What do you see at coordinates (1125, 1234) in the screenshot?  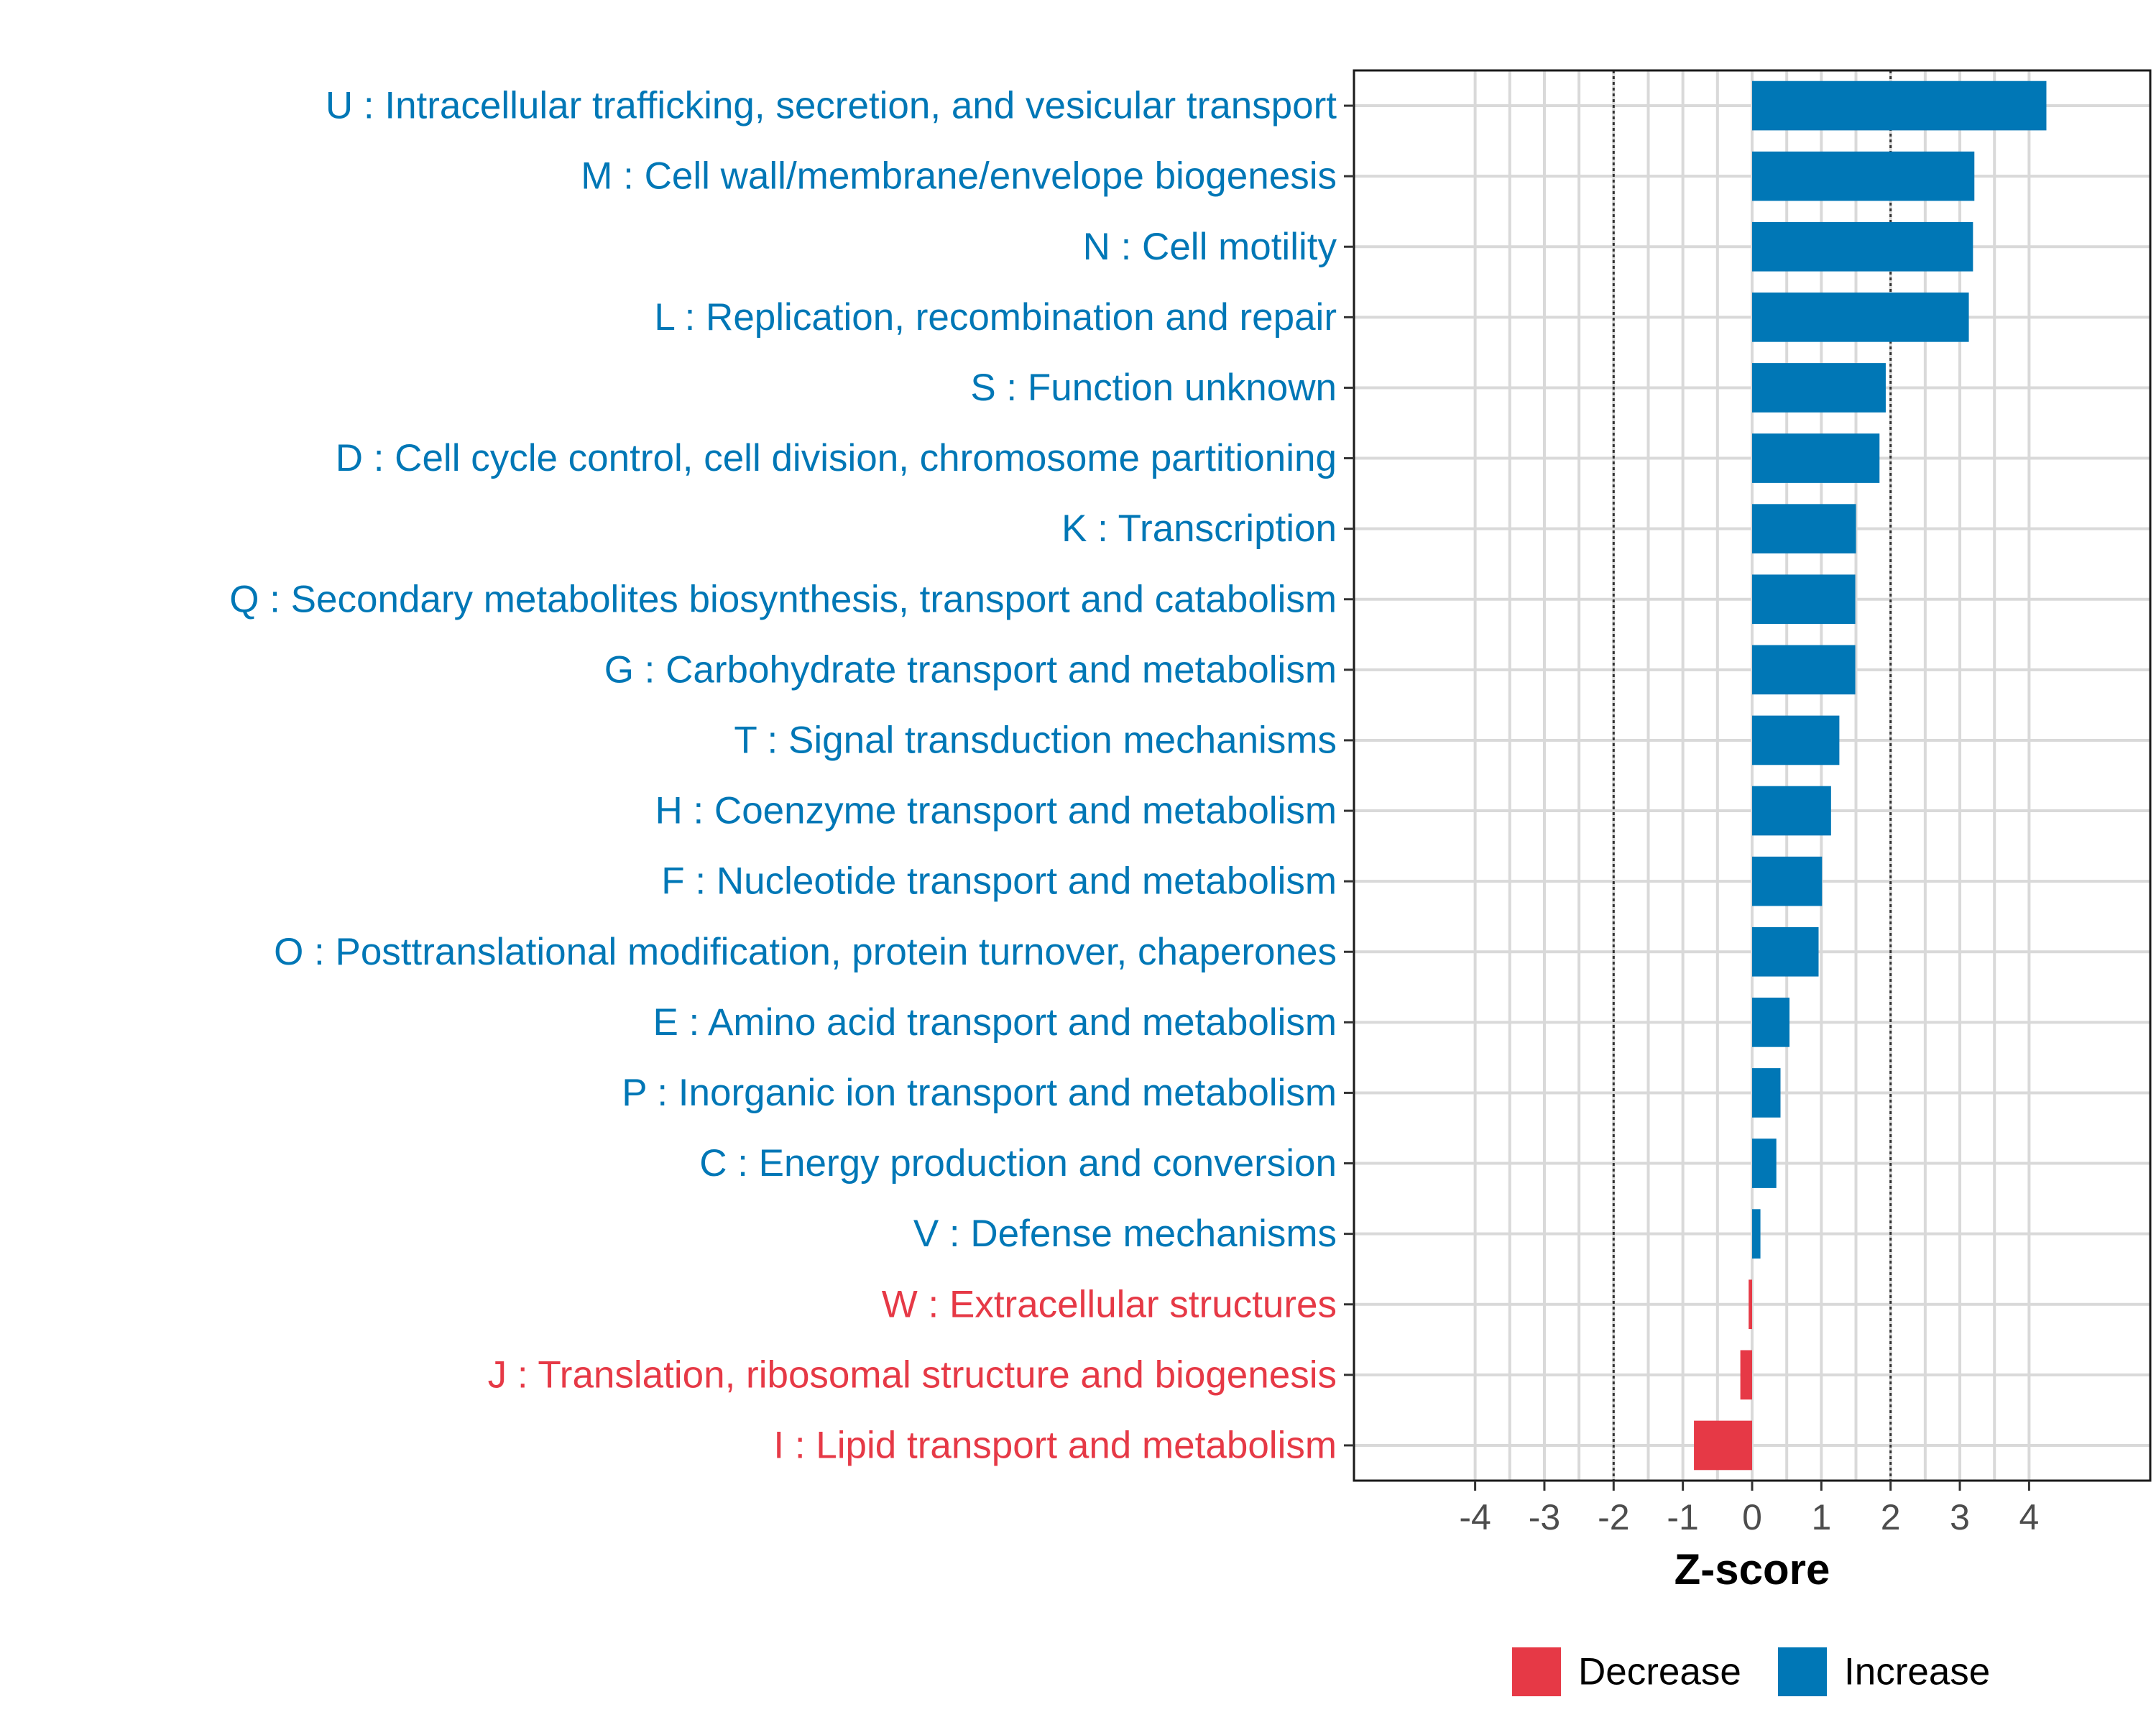 I see `category-label: V : Defense mechanisms` at bounding box center [1125, 1234].